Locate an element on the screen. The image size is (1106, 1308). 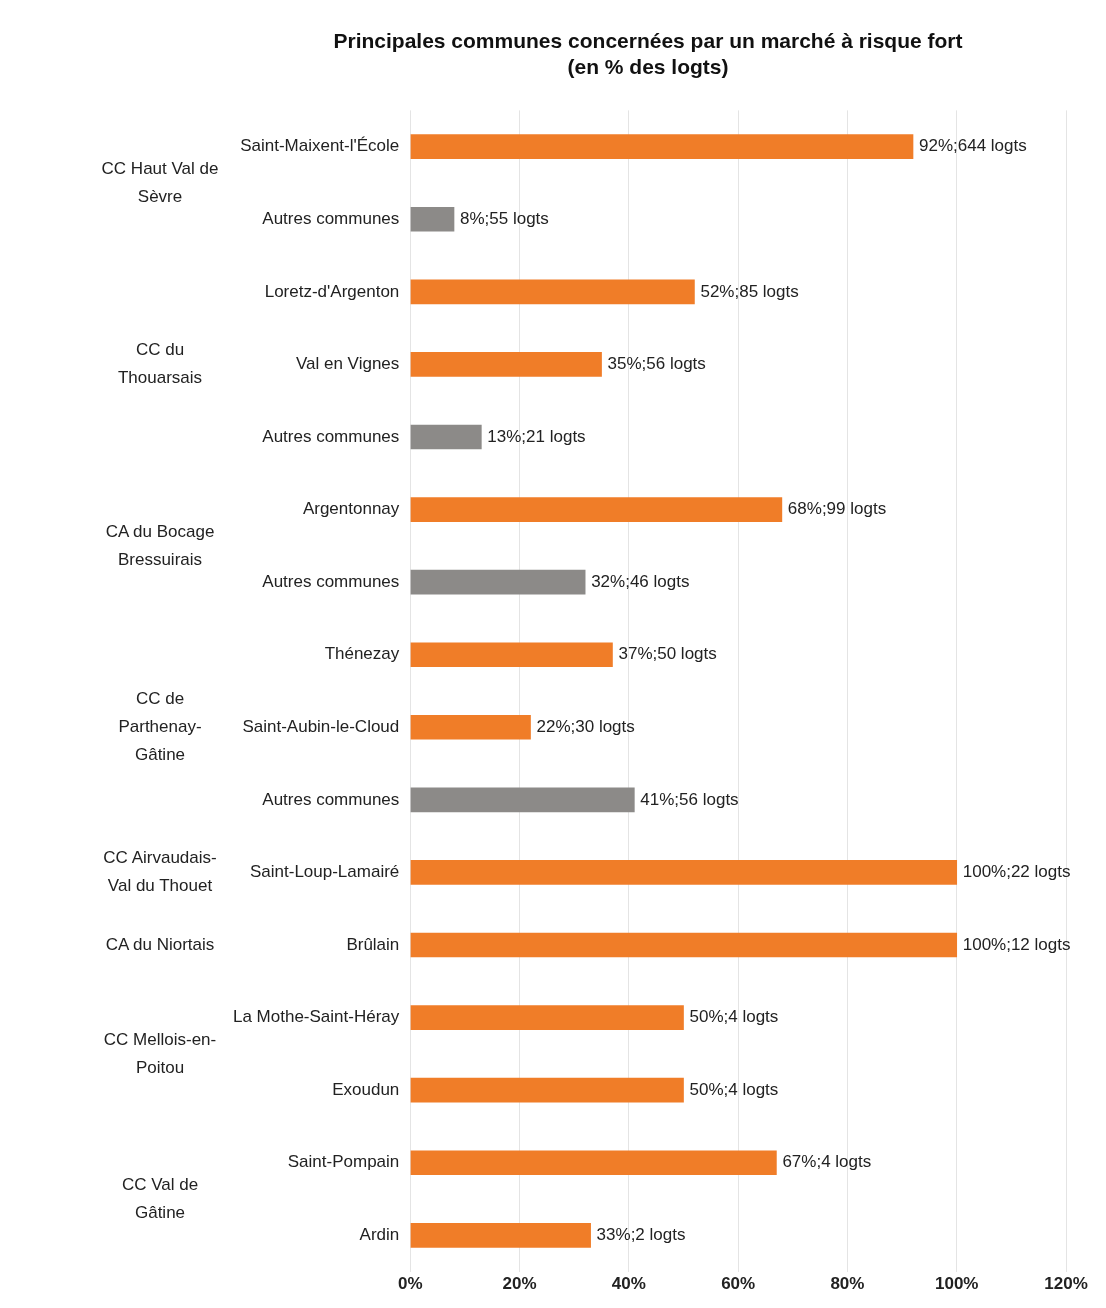
y-tick-label: Argentonnay is located at coordinates (351, 509).